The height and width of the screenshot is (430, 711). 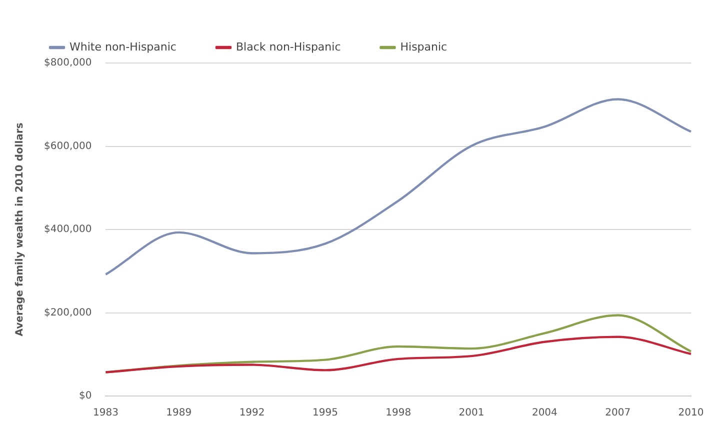 What do you see at coordinates (68, 230) in the screenshot?
I see `y-tick-label: $400,000` at bounding box center [68, 230].